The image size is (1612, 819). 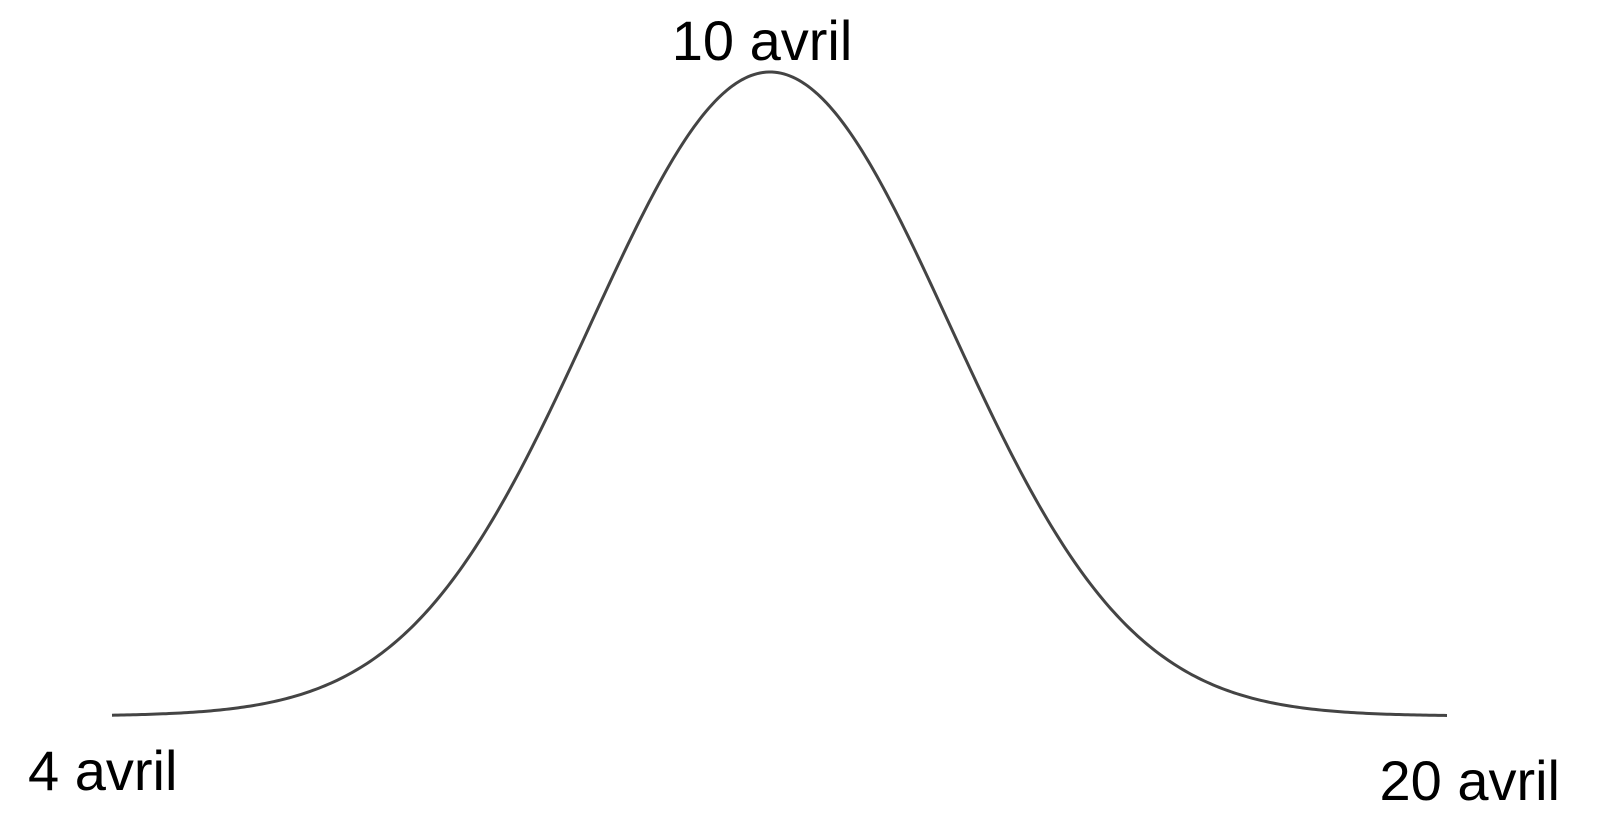 I want to click on end-label: 20 avril, so click(x=1469, y=780).